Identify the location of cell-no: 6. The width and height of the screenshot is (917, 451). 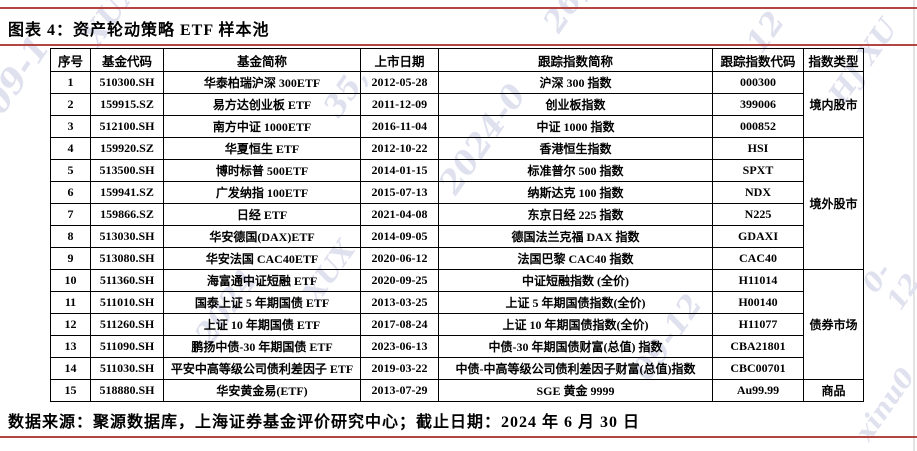
(70, 192).